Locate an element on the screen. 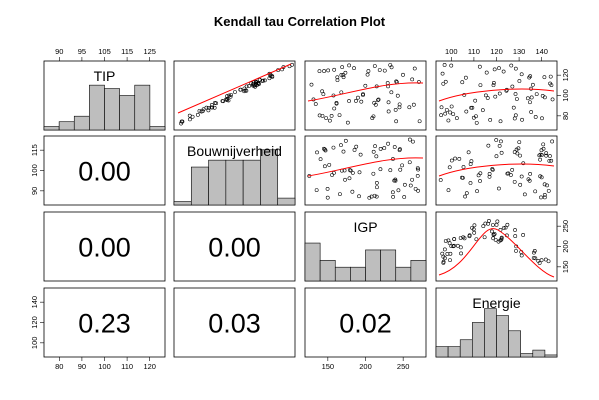  panel-bouwnijverheid-tip: 0.00 is located at coordinates (104, 170).